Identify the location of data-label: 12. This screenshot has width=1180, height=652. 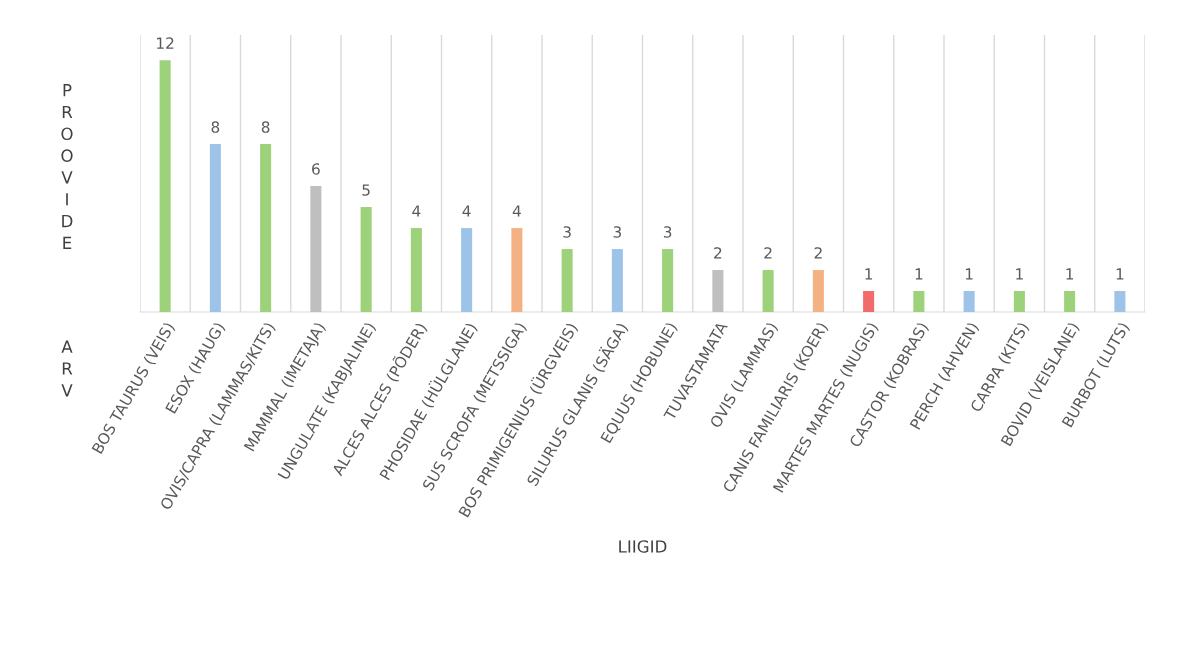
(165, 43).